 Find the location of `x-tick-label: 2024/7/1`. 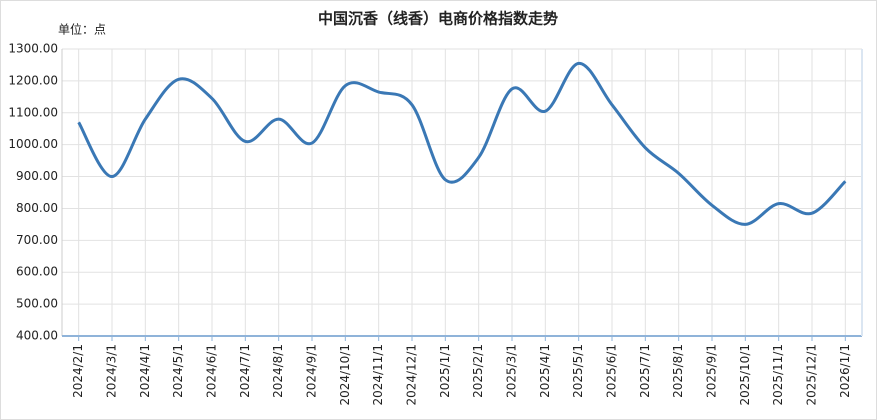

x-tick-label: 2024/7/1 is located at coordinates (245, 371).